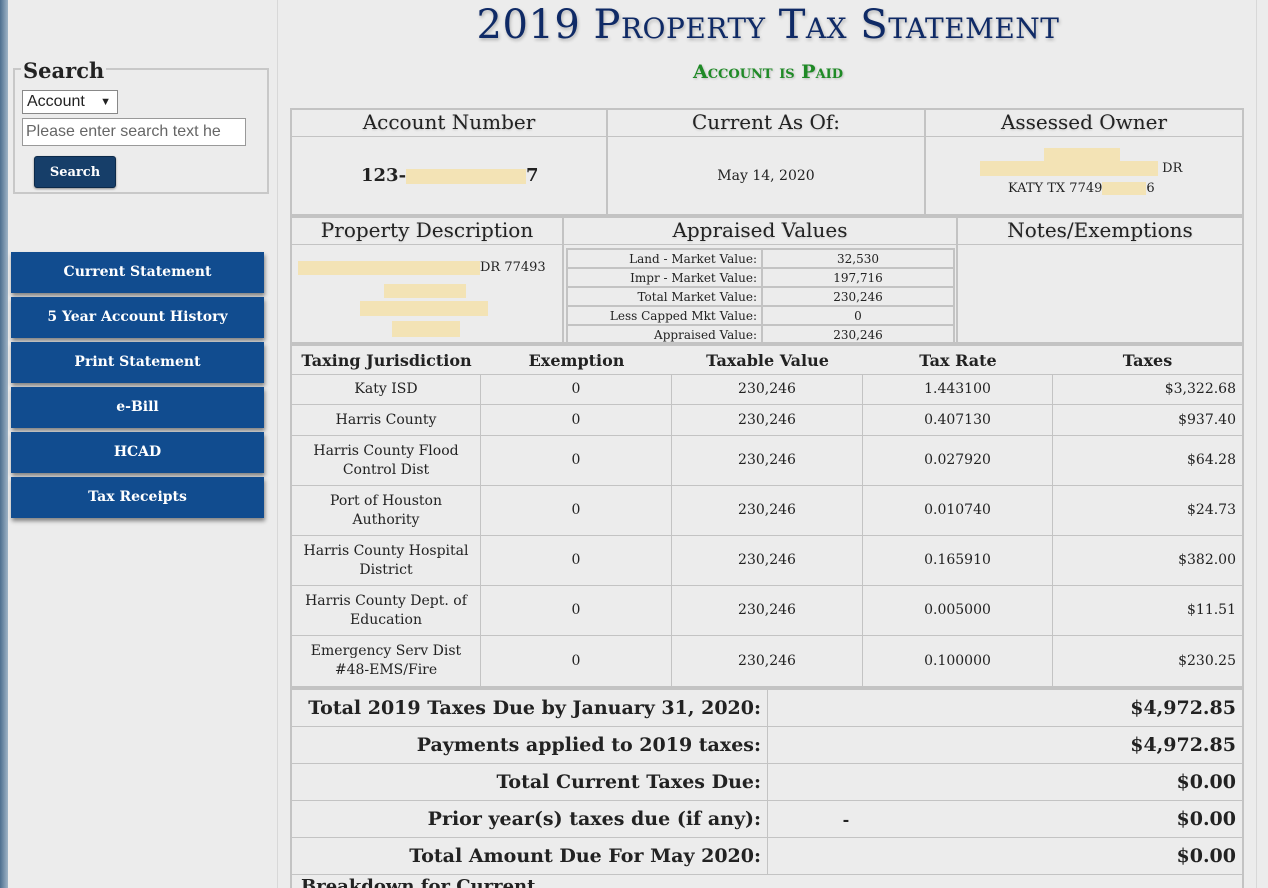  Describe the element at coordinates (1081, 168) in the screenshot. I see `owner-address-line: DR` at that location.